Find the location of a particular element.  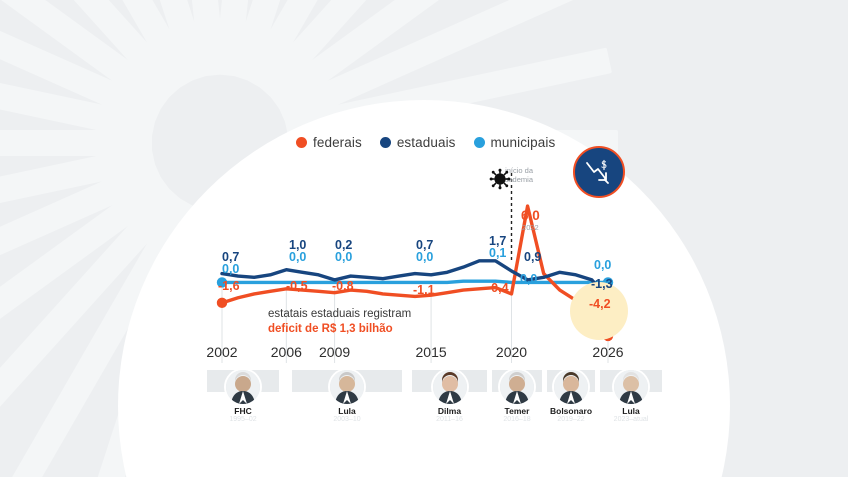

value-label-p2002-nav: 0,7 is located at coordinates (230, 257).